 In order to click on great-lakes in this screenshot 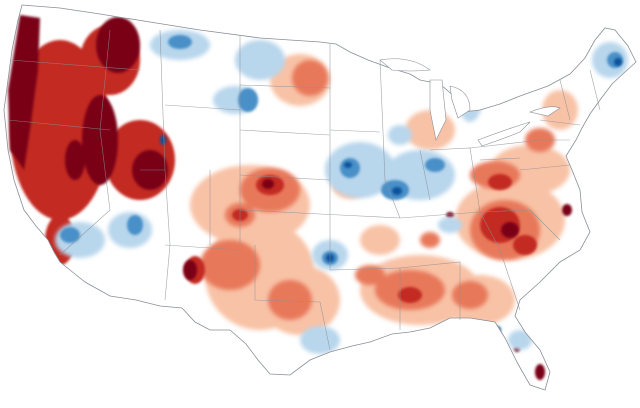, I will do `click(470, 102)`.